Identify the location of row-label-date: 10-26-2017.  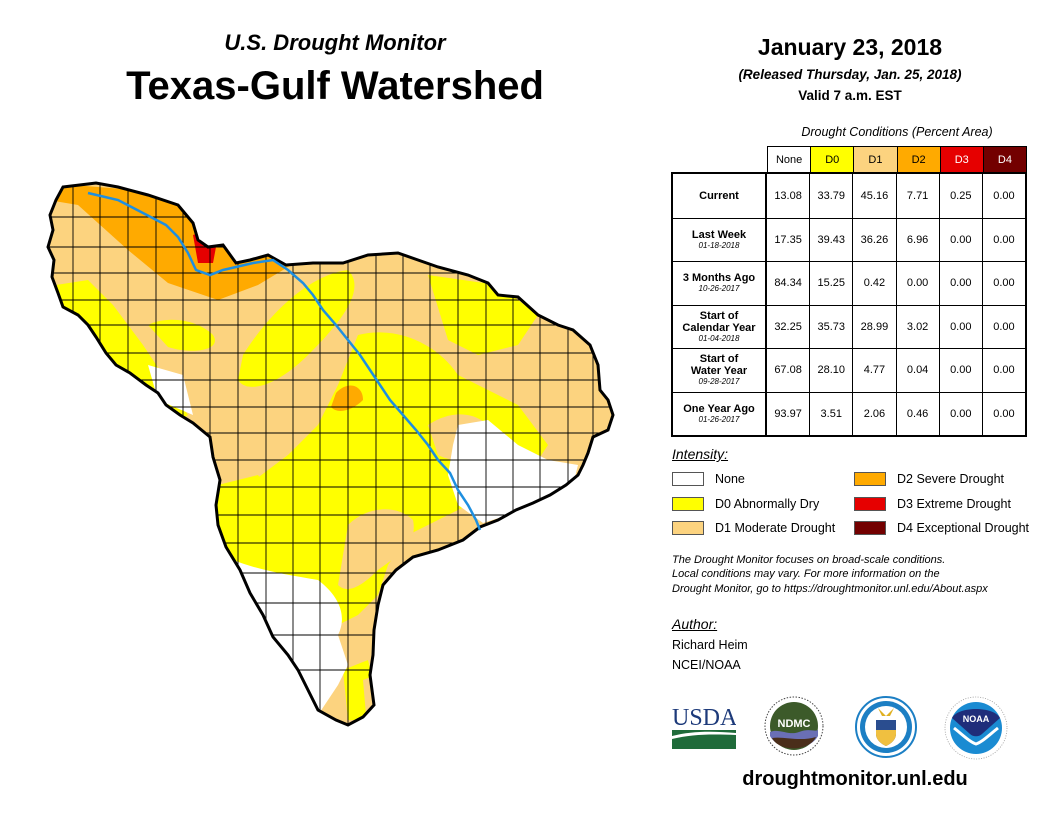
(719, 289).